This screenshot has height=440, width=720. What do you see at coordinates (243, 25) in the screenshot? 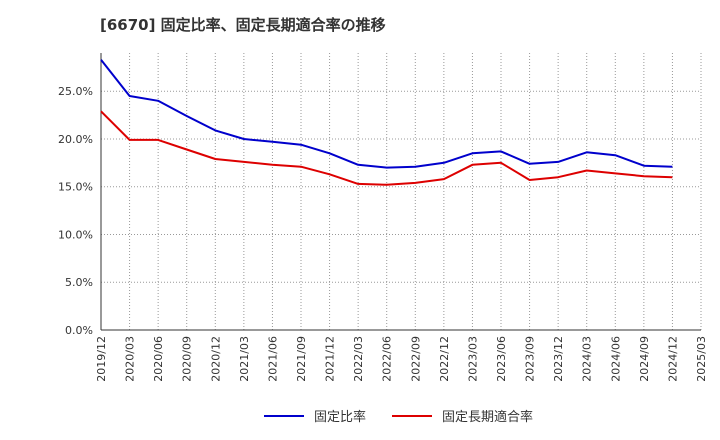
I see `chart-title: [6670] 固定比率、固定長期適合率の推移` at bounding box center [243, 25].